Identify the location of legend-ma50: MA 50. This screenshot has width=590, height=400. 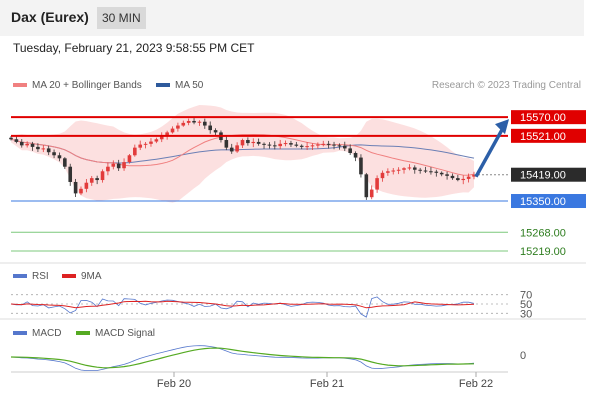
(179, 85).